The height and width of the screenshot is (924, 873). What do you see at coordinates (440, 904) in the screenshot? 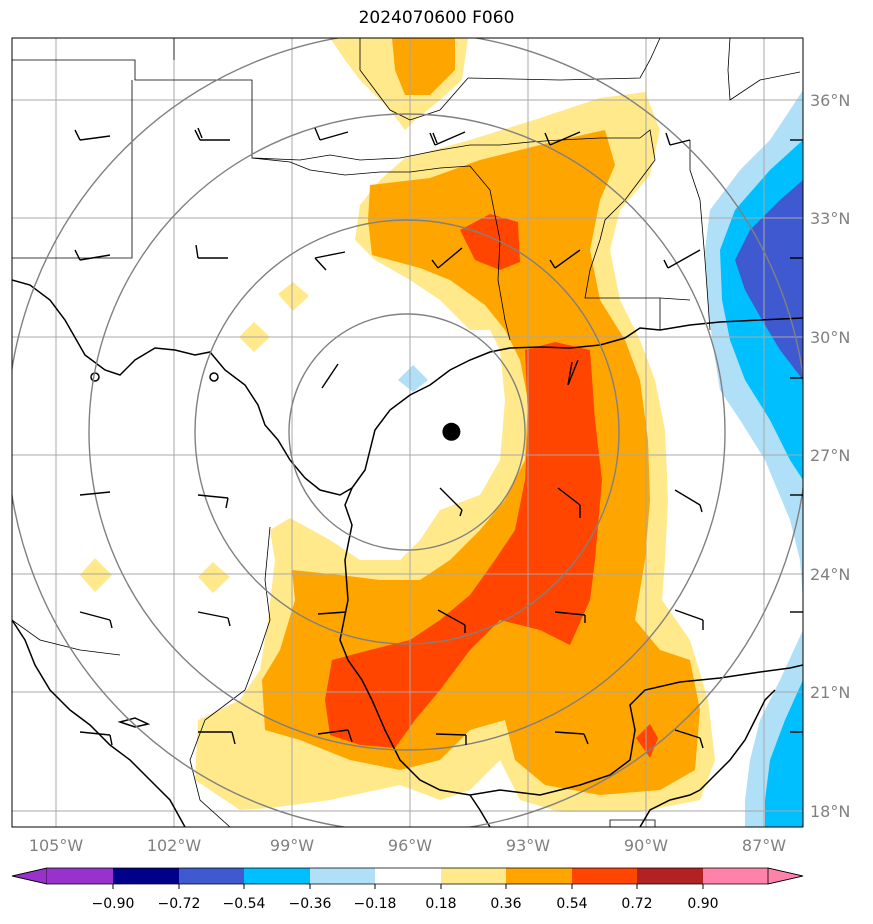
I see `colorbar-label: 0.18` at bounding box center [440, 904].